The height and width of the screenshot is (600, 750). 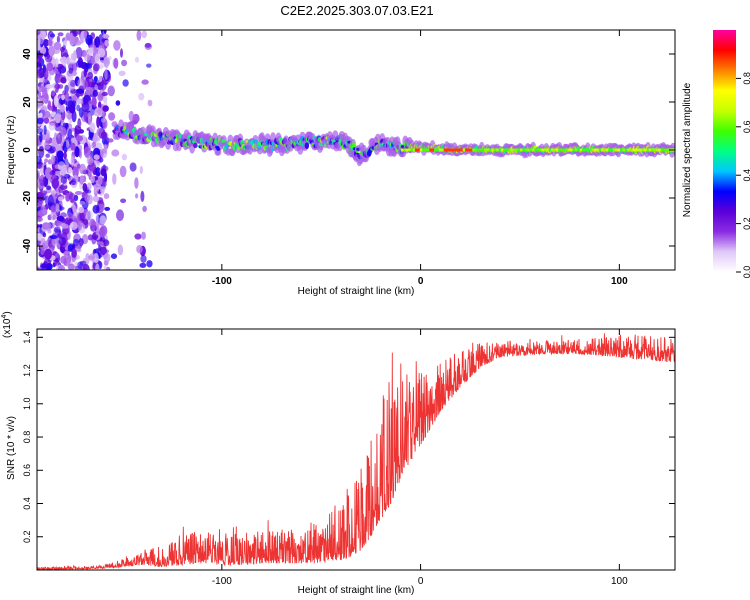 I want to click on y-tick-label: 0.4, so click(x=27, y=503).